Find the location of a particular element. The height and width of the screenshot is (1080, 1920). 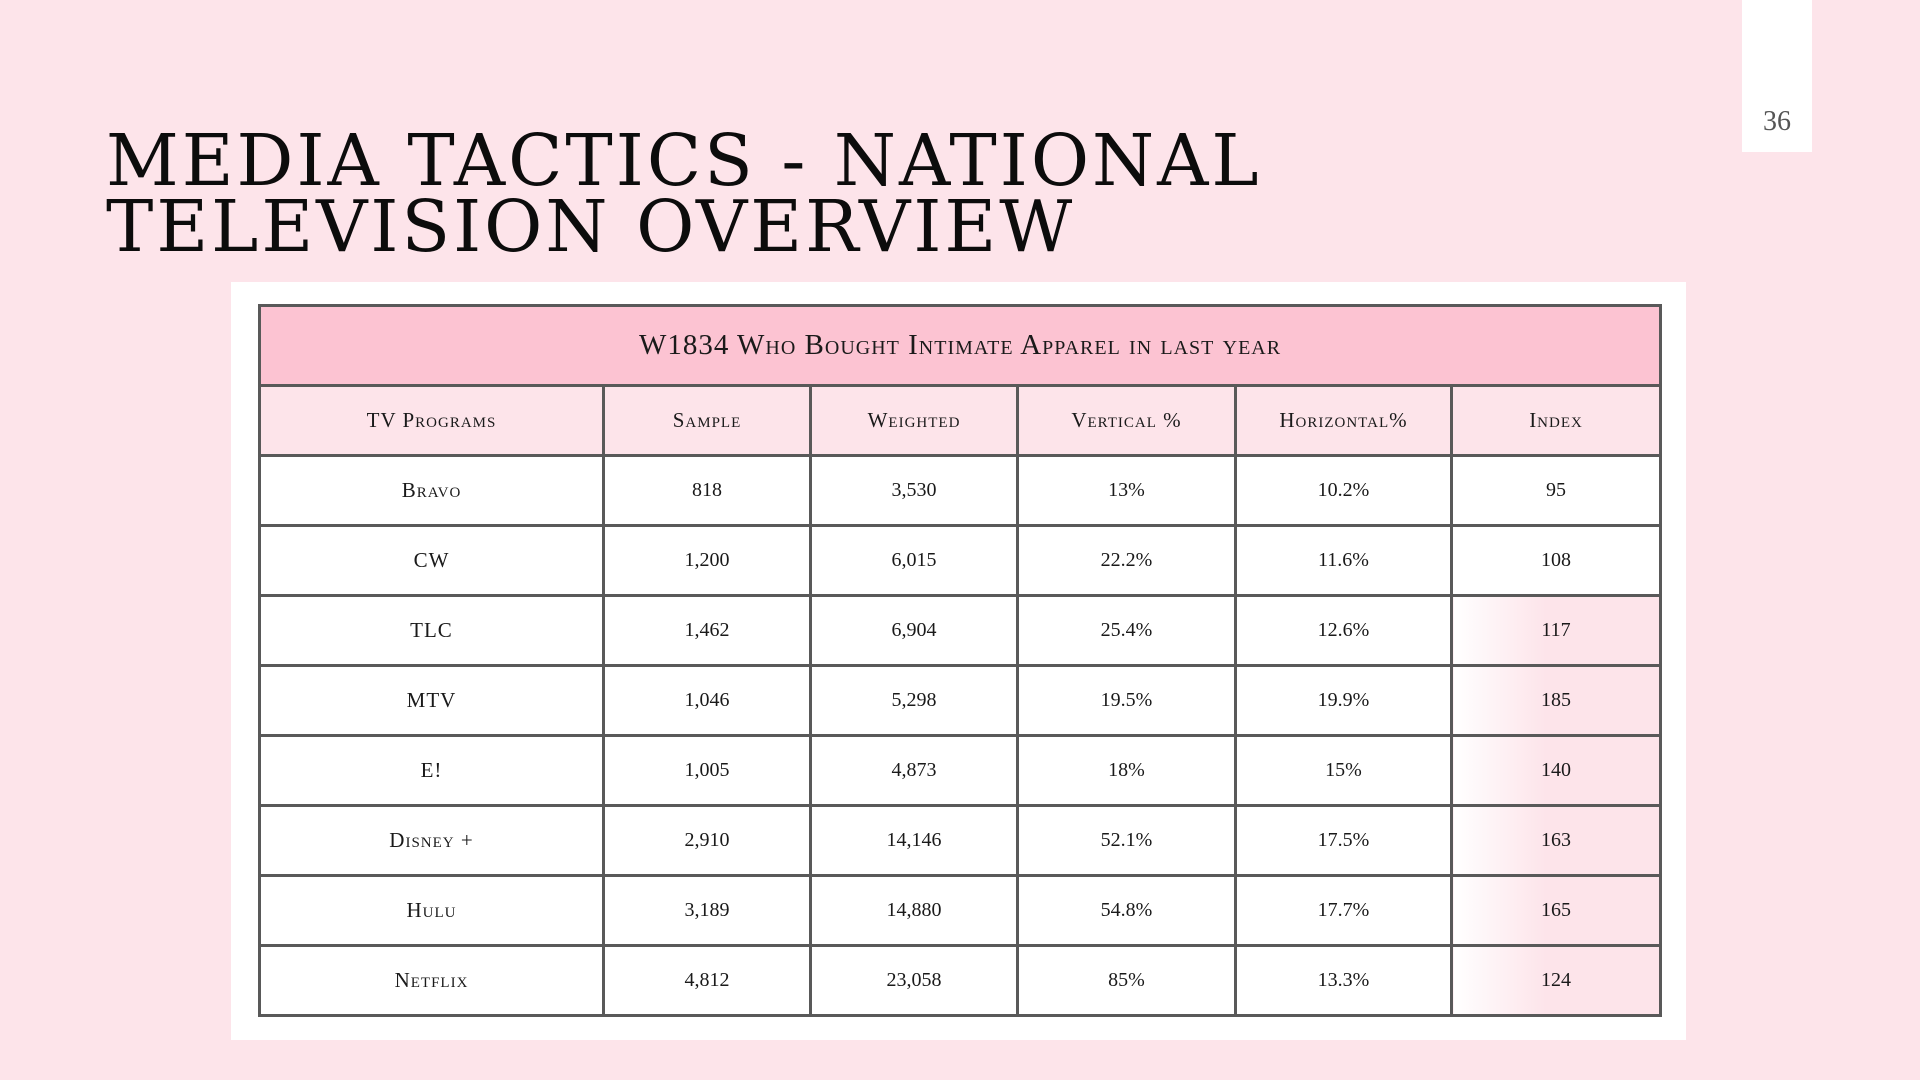

index-value-highlighted: 117 is located at coordinates (1556, 630).